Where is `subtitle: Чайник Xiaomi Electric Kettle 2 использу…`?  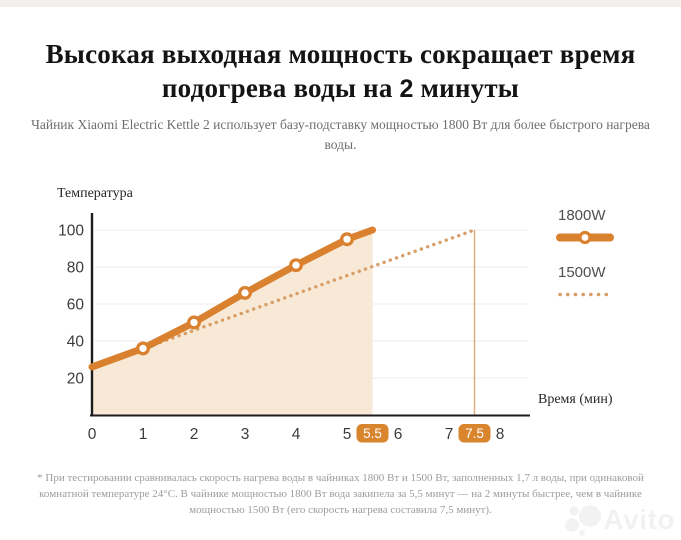
subtitle: Чайник Xiaomi Electric Kettle 2 использу… is located at coordinates (340, 134).